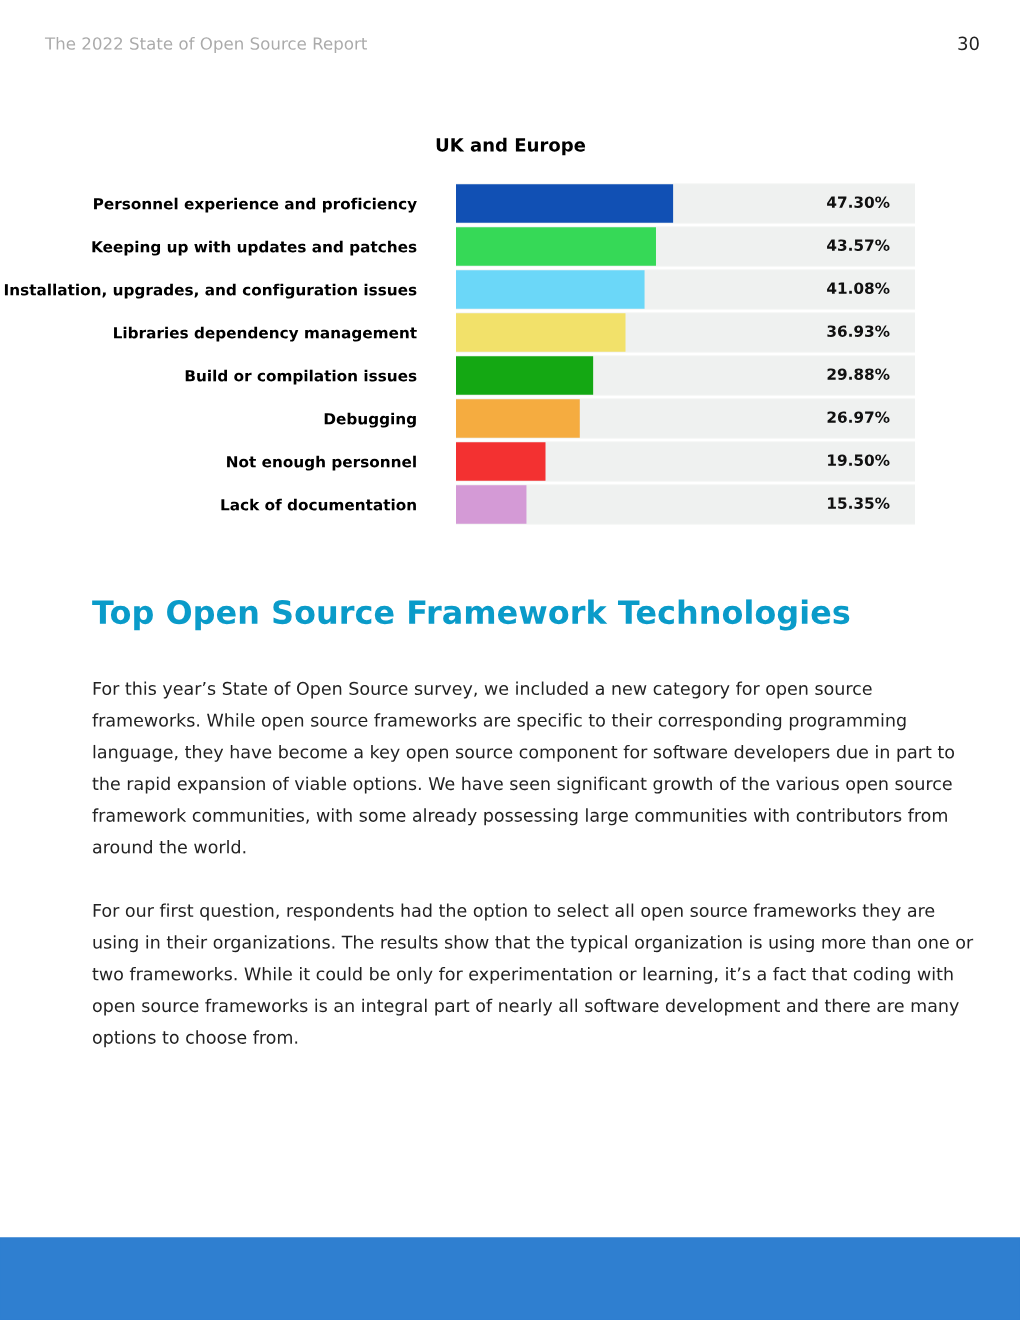 The height and width of the screenshot is (1320, 1020). I want to click on text: using in their organizations. The results show that the typical organization is using more than one or, so click(533, 944).